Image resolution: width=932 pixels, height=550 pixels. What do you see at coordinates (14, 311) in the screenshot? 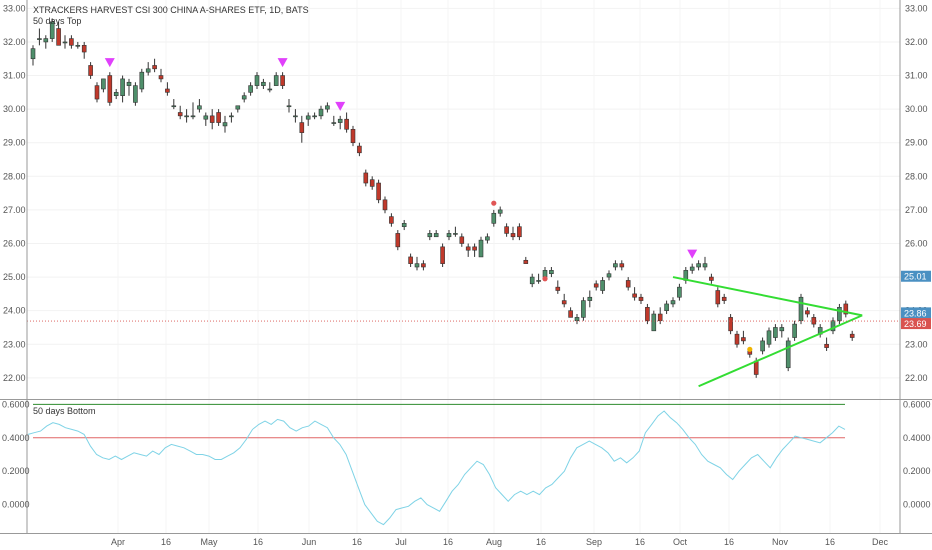
I see `price-tick-label-left: 24.00` at bounding box center [14, 311].